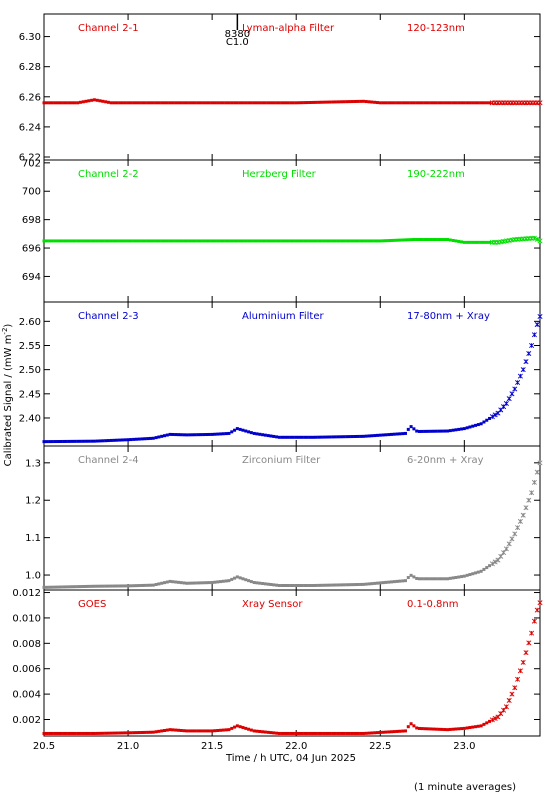  Describe the element at coordinates (128, 746) in the screenshot. I see `x-tick-label: 21.0` at that location.